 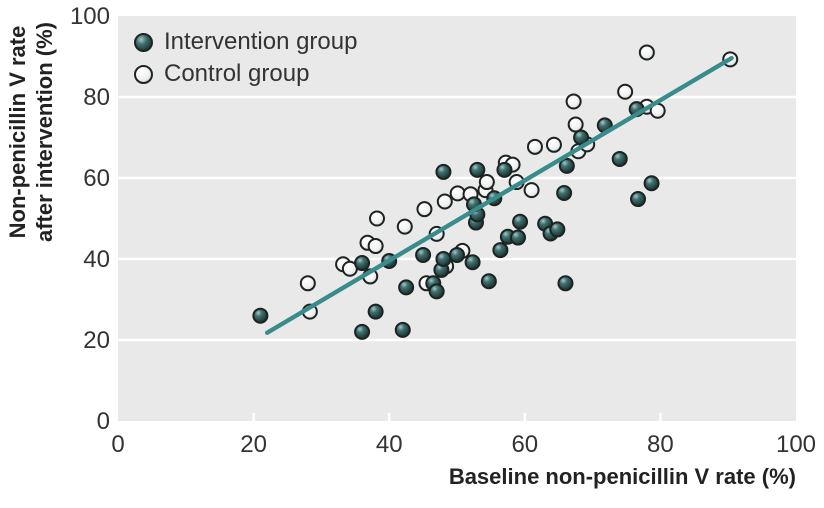 I want to click on y-axis-title-line2: after intervention (%), so click(x=44, y=132).